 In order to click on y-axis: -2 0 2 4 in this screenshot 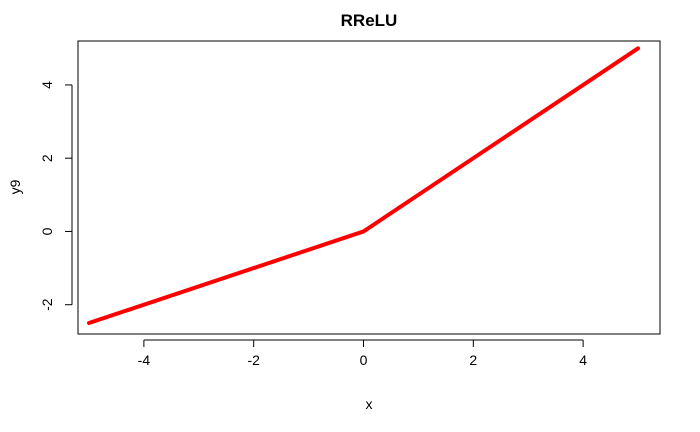, I will do `click(56, 196)`.